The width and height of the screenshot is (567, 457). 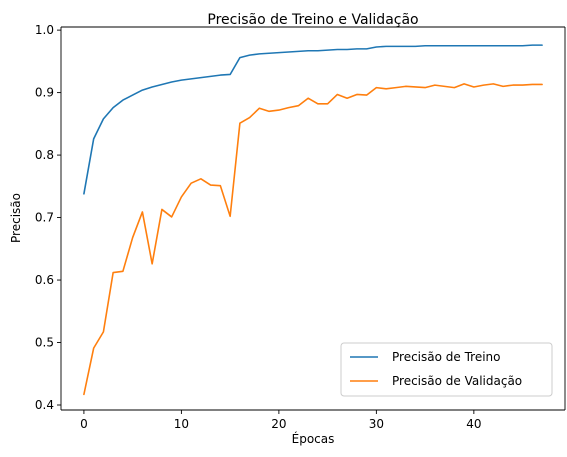 What do you see at coordinates (84, 424) in the screenshot?
I see `x-tick-label-0: 0` at bounding box center [84, 424].